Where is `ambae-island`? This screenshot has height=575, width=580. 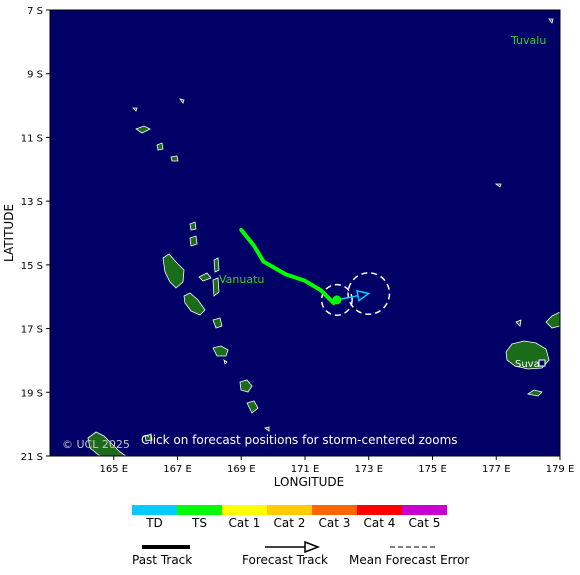 ambae-island is located at coordinates (205, 277).